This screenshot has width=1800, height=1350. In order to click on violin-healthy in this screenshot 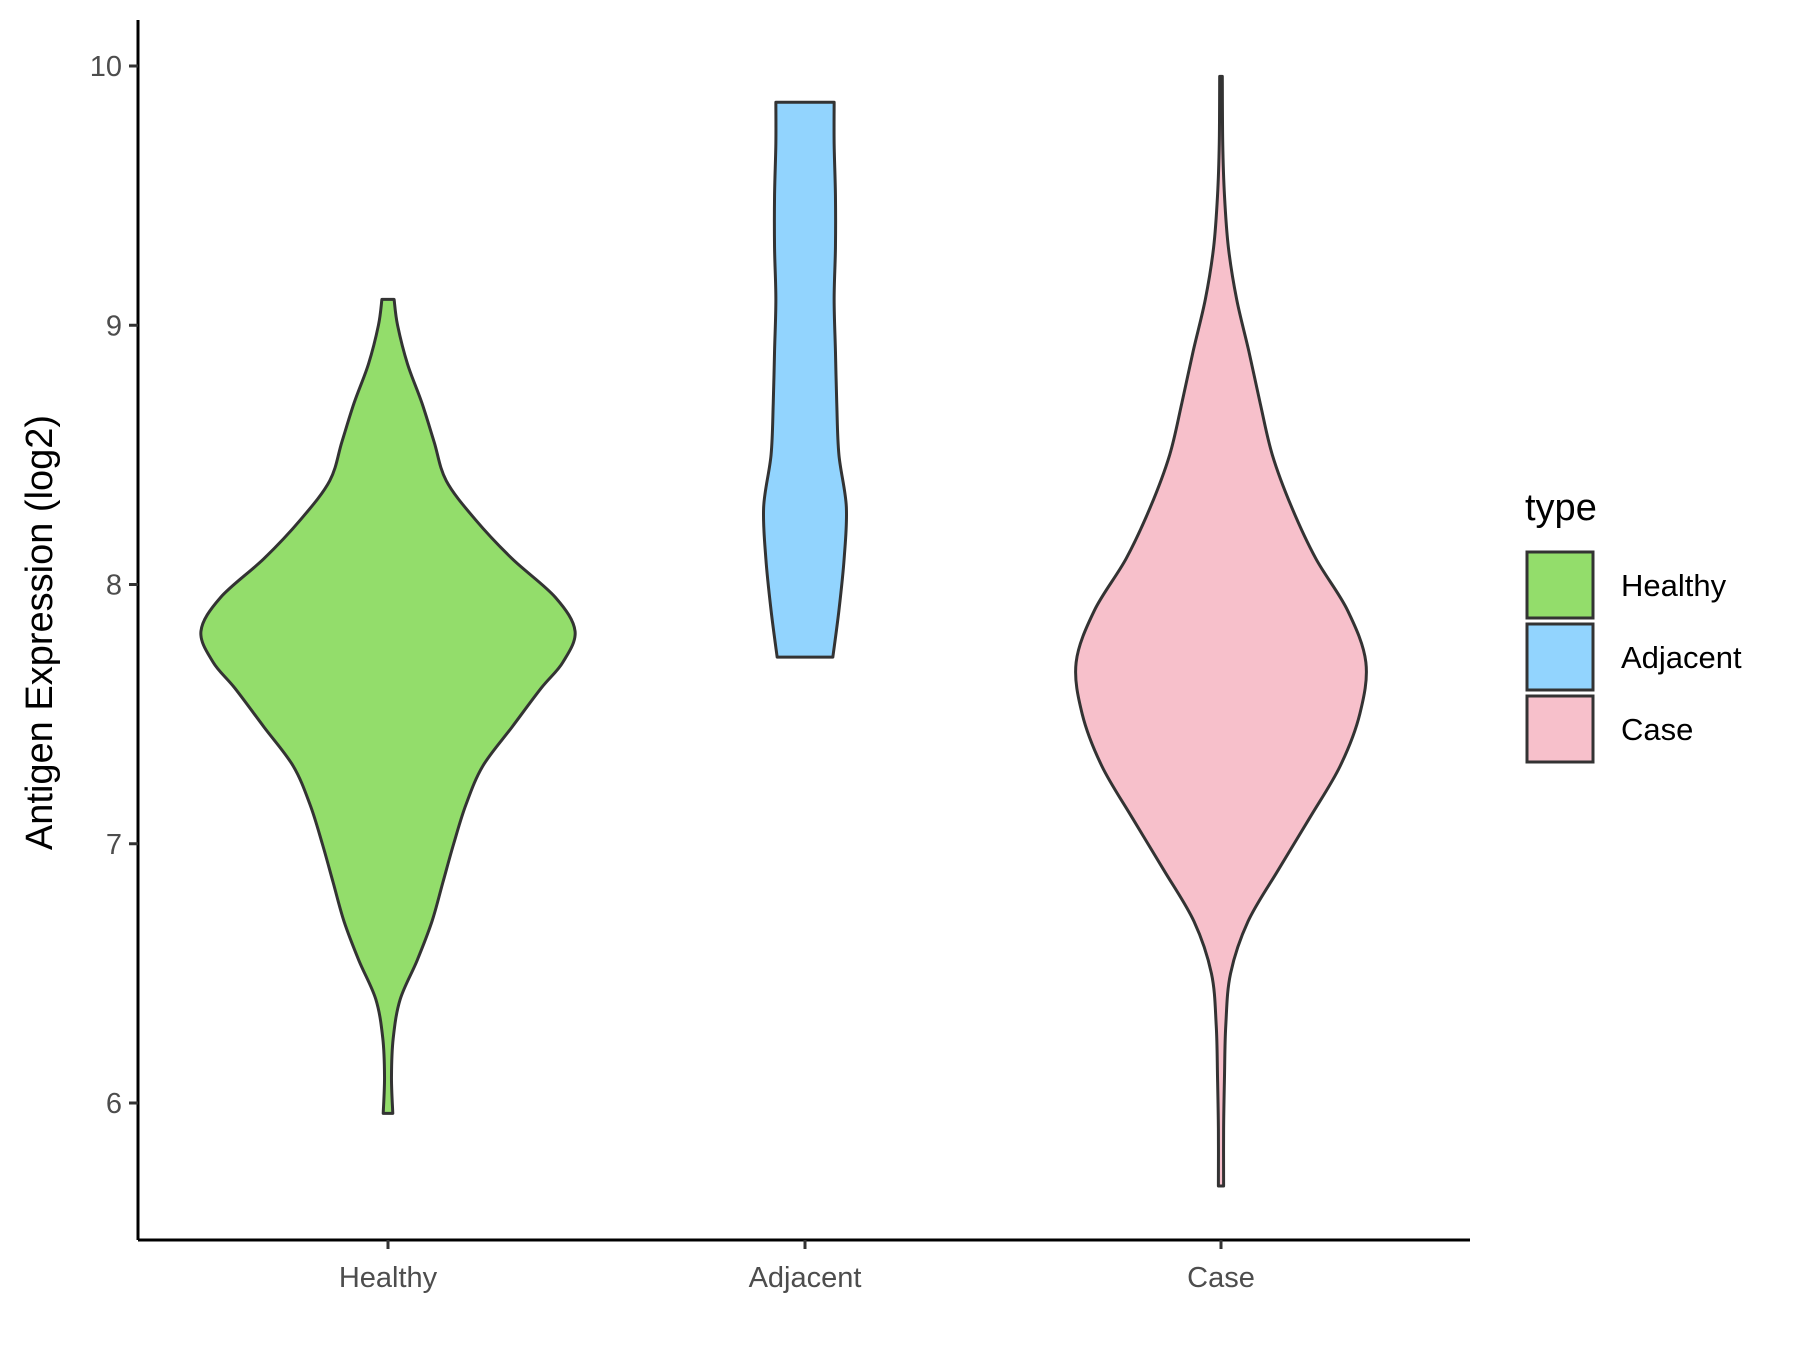, I will do `click(388, 706)`.